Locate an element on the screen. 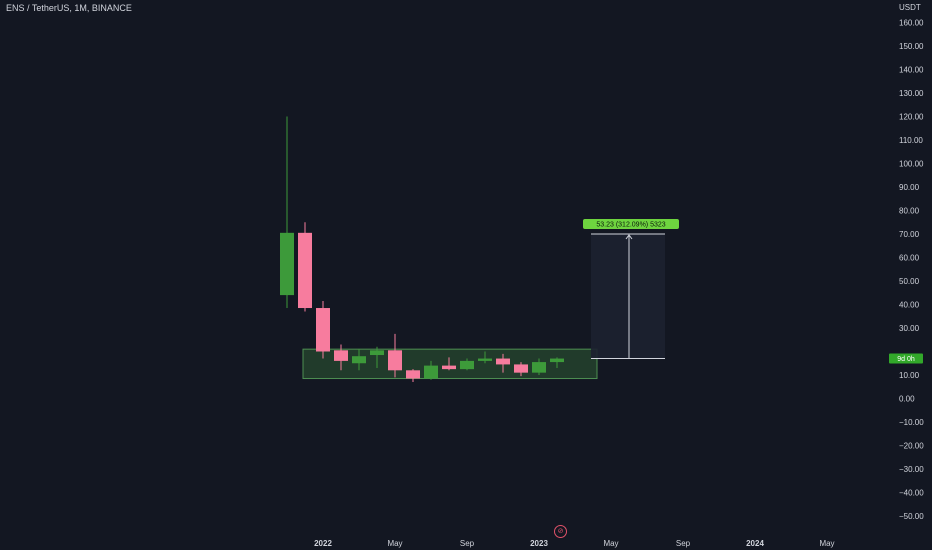 The image size is (932, 550). x-tick-label: 2023 is located at coordinates (539, 543).